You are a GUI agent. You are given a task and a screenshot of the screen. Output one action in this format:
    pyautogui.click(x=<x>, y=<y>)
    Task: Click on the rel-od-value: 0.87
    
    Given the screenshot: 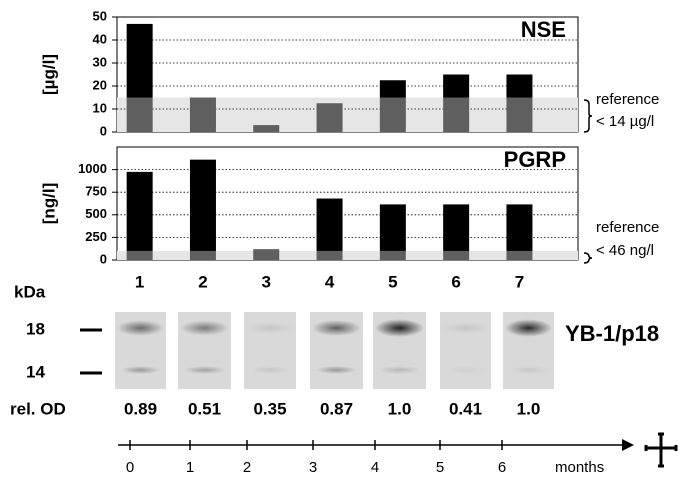 What is the action you would take?
    pyautogui.click(x=336, y=408)
    